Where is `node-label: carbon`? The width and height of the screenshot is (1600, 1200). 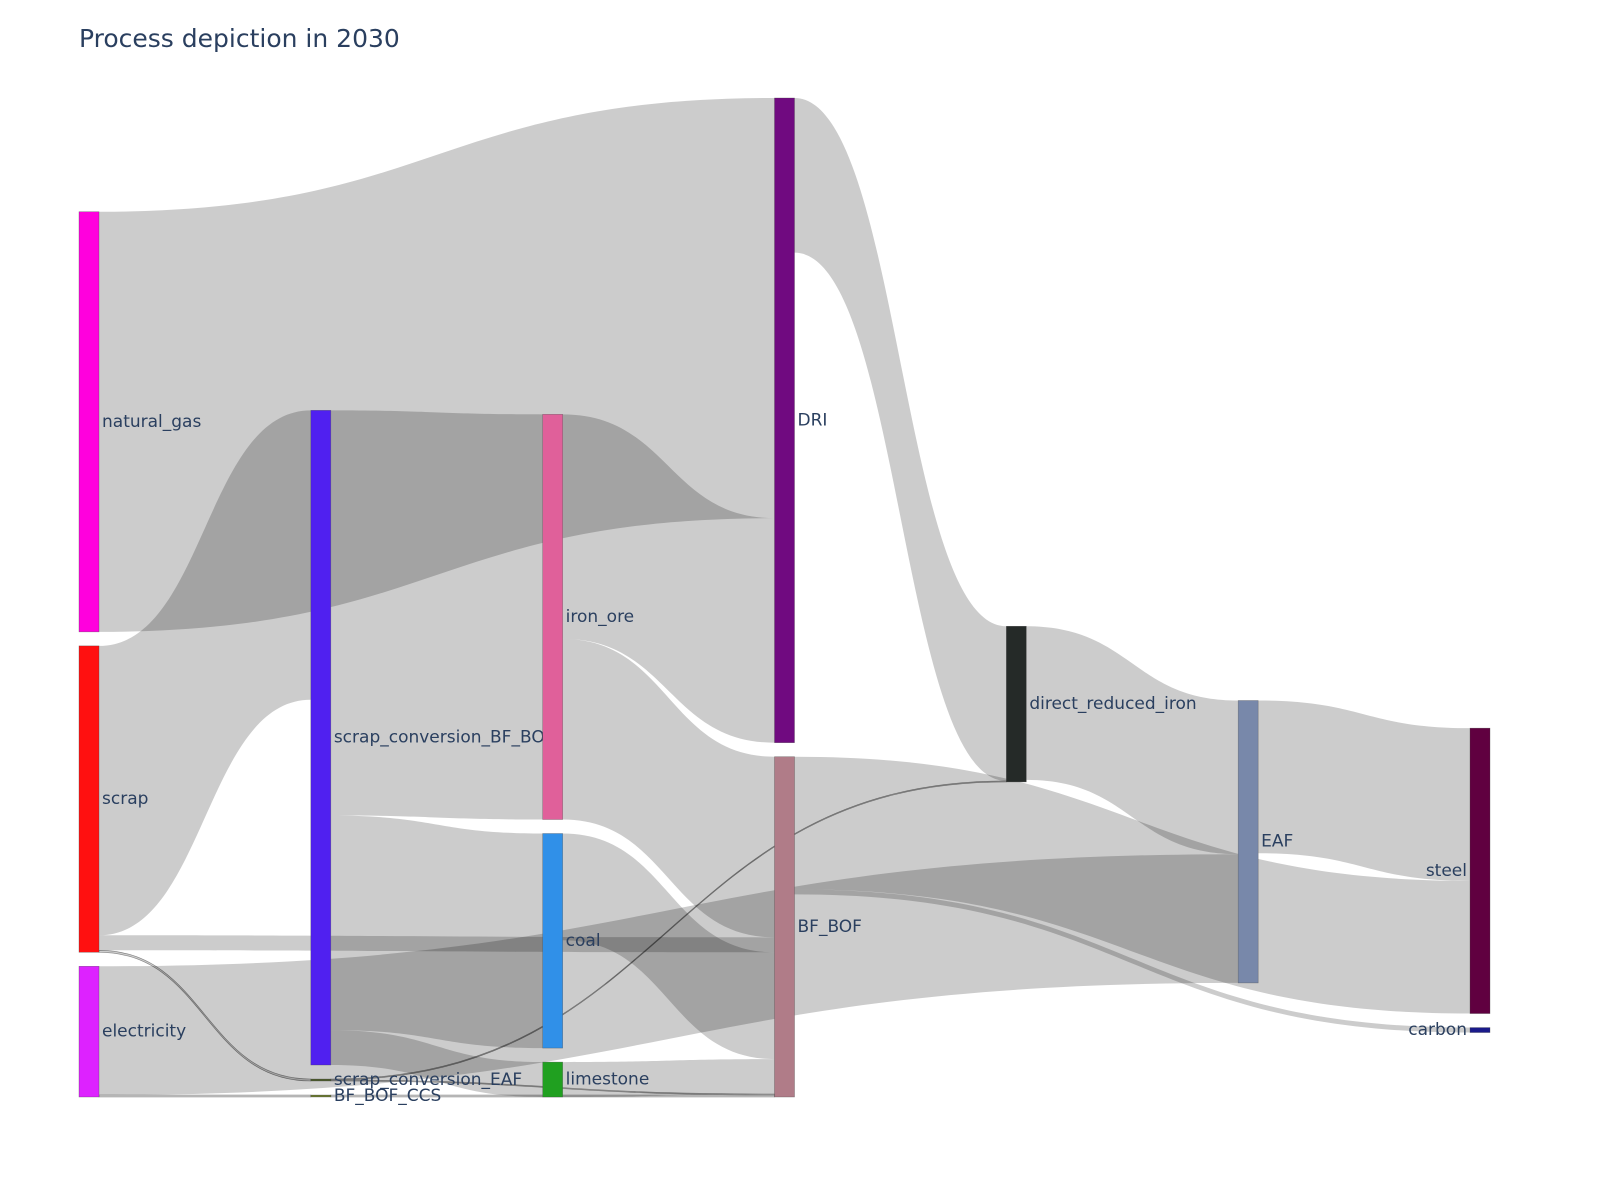 node-label: carbon is located at coordinates (1437, 1030).